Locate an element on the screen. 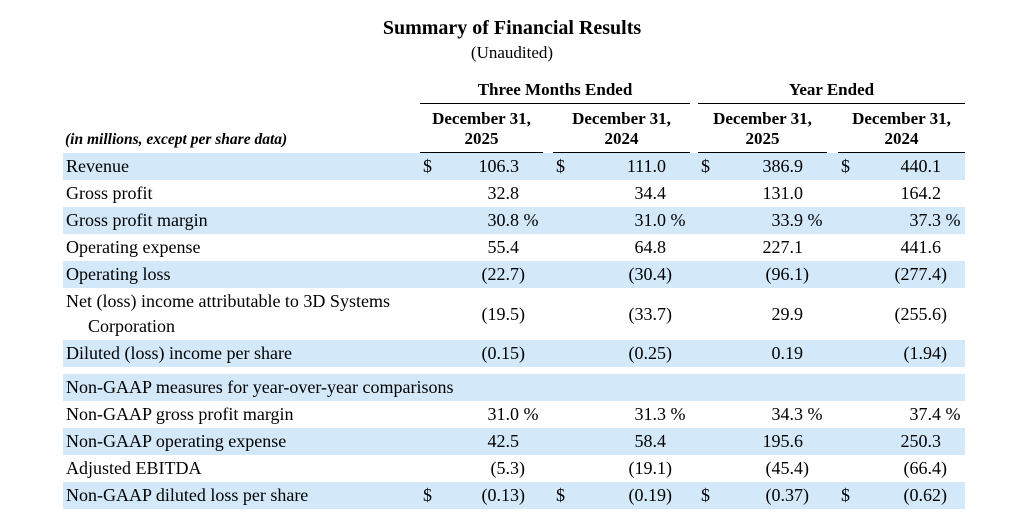 This screenshot has width=1024, height=531. cell-value: (96.1) is located at coordinates (777, 274).